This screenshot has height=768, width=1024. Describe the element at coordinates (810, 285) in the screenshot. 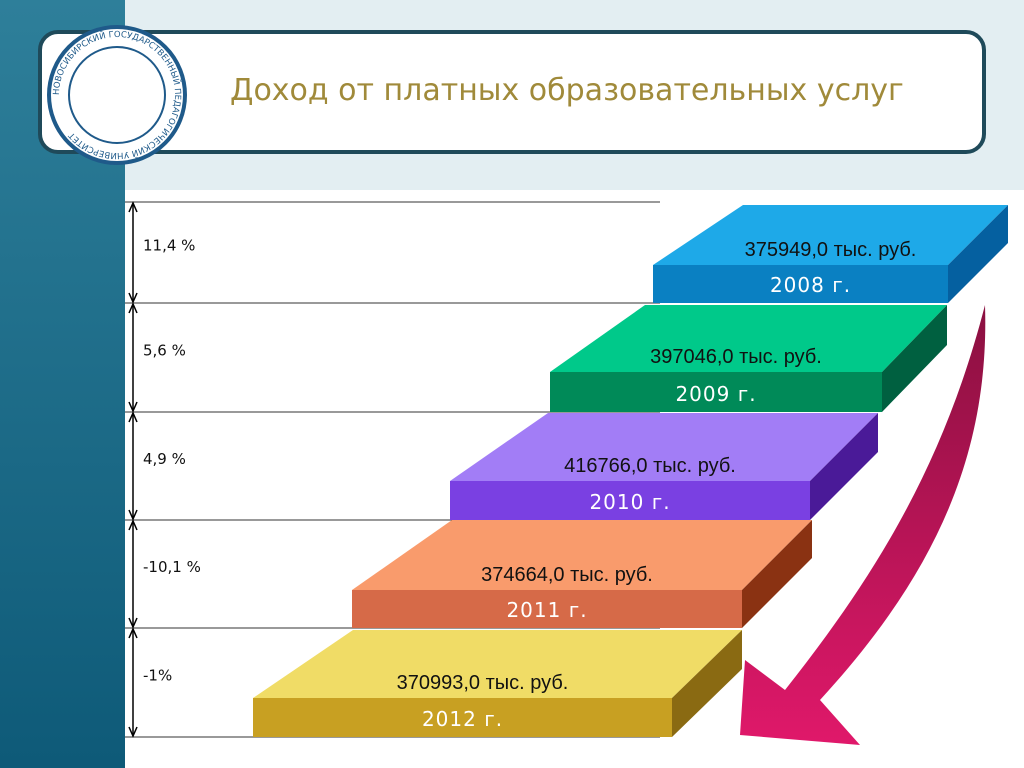

I see `step-year: 2008 г.` at that location.